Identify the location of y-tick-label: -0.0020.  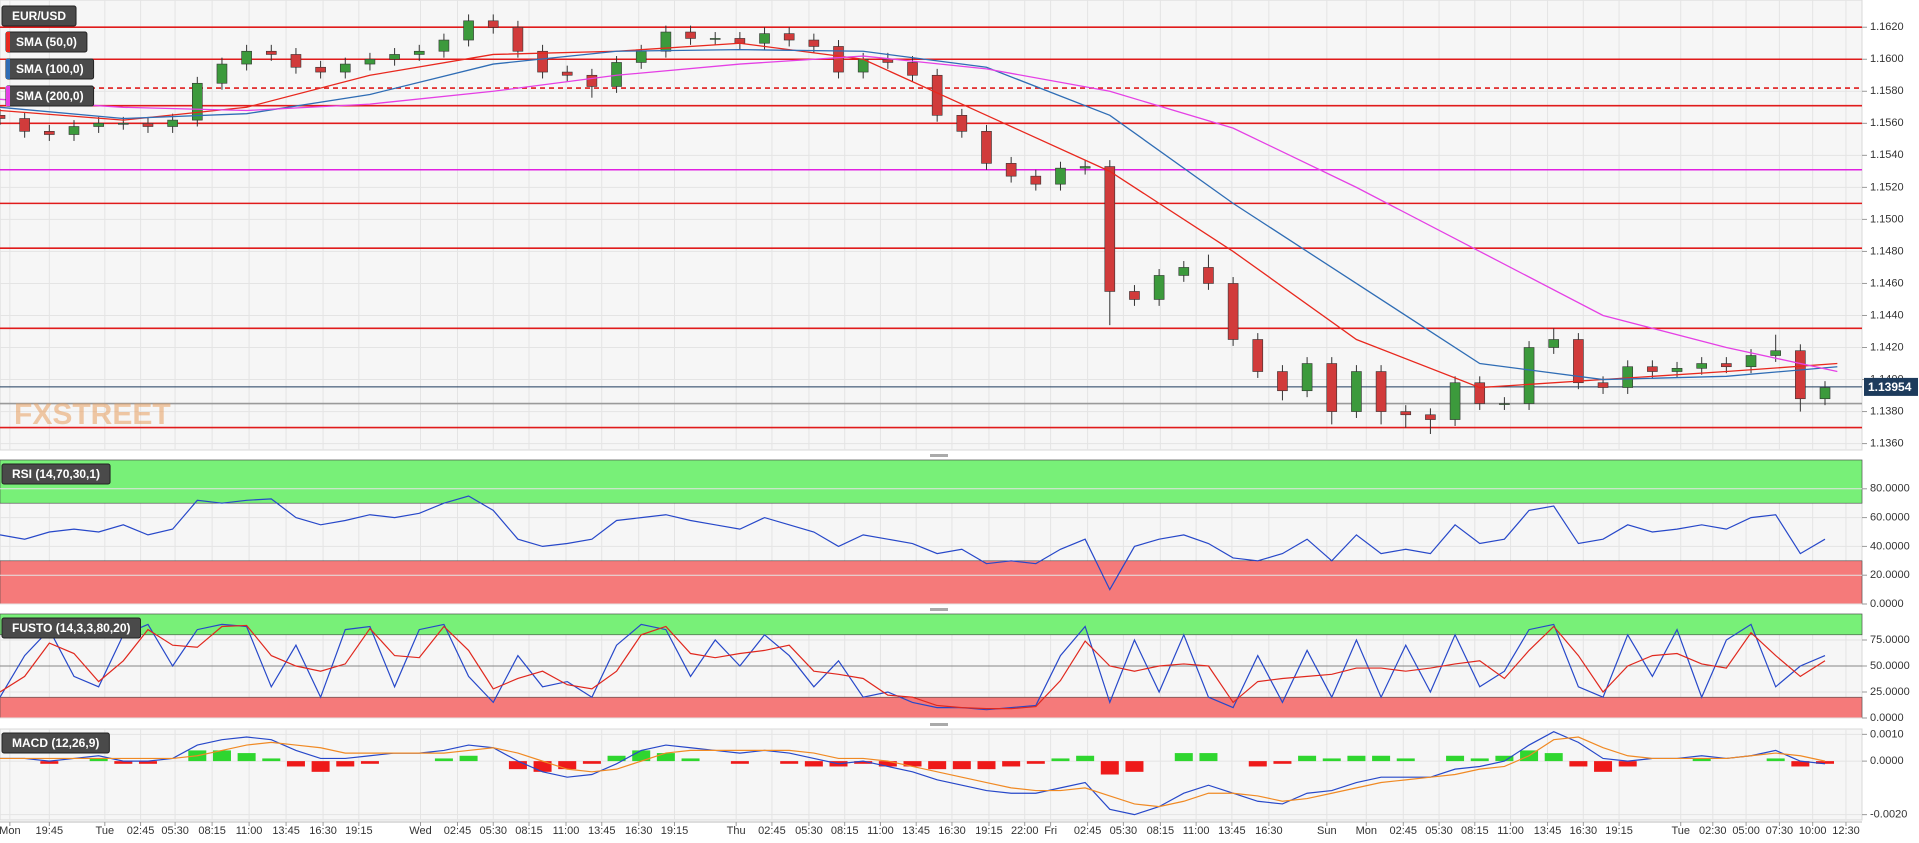
(1888, 815).